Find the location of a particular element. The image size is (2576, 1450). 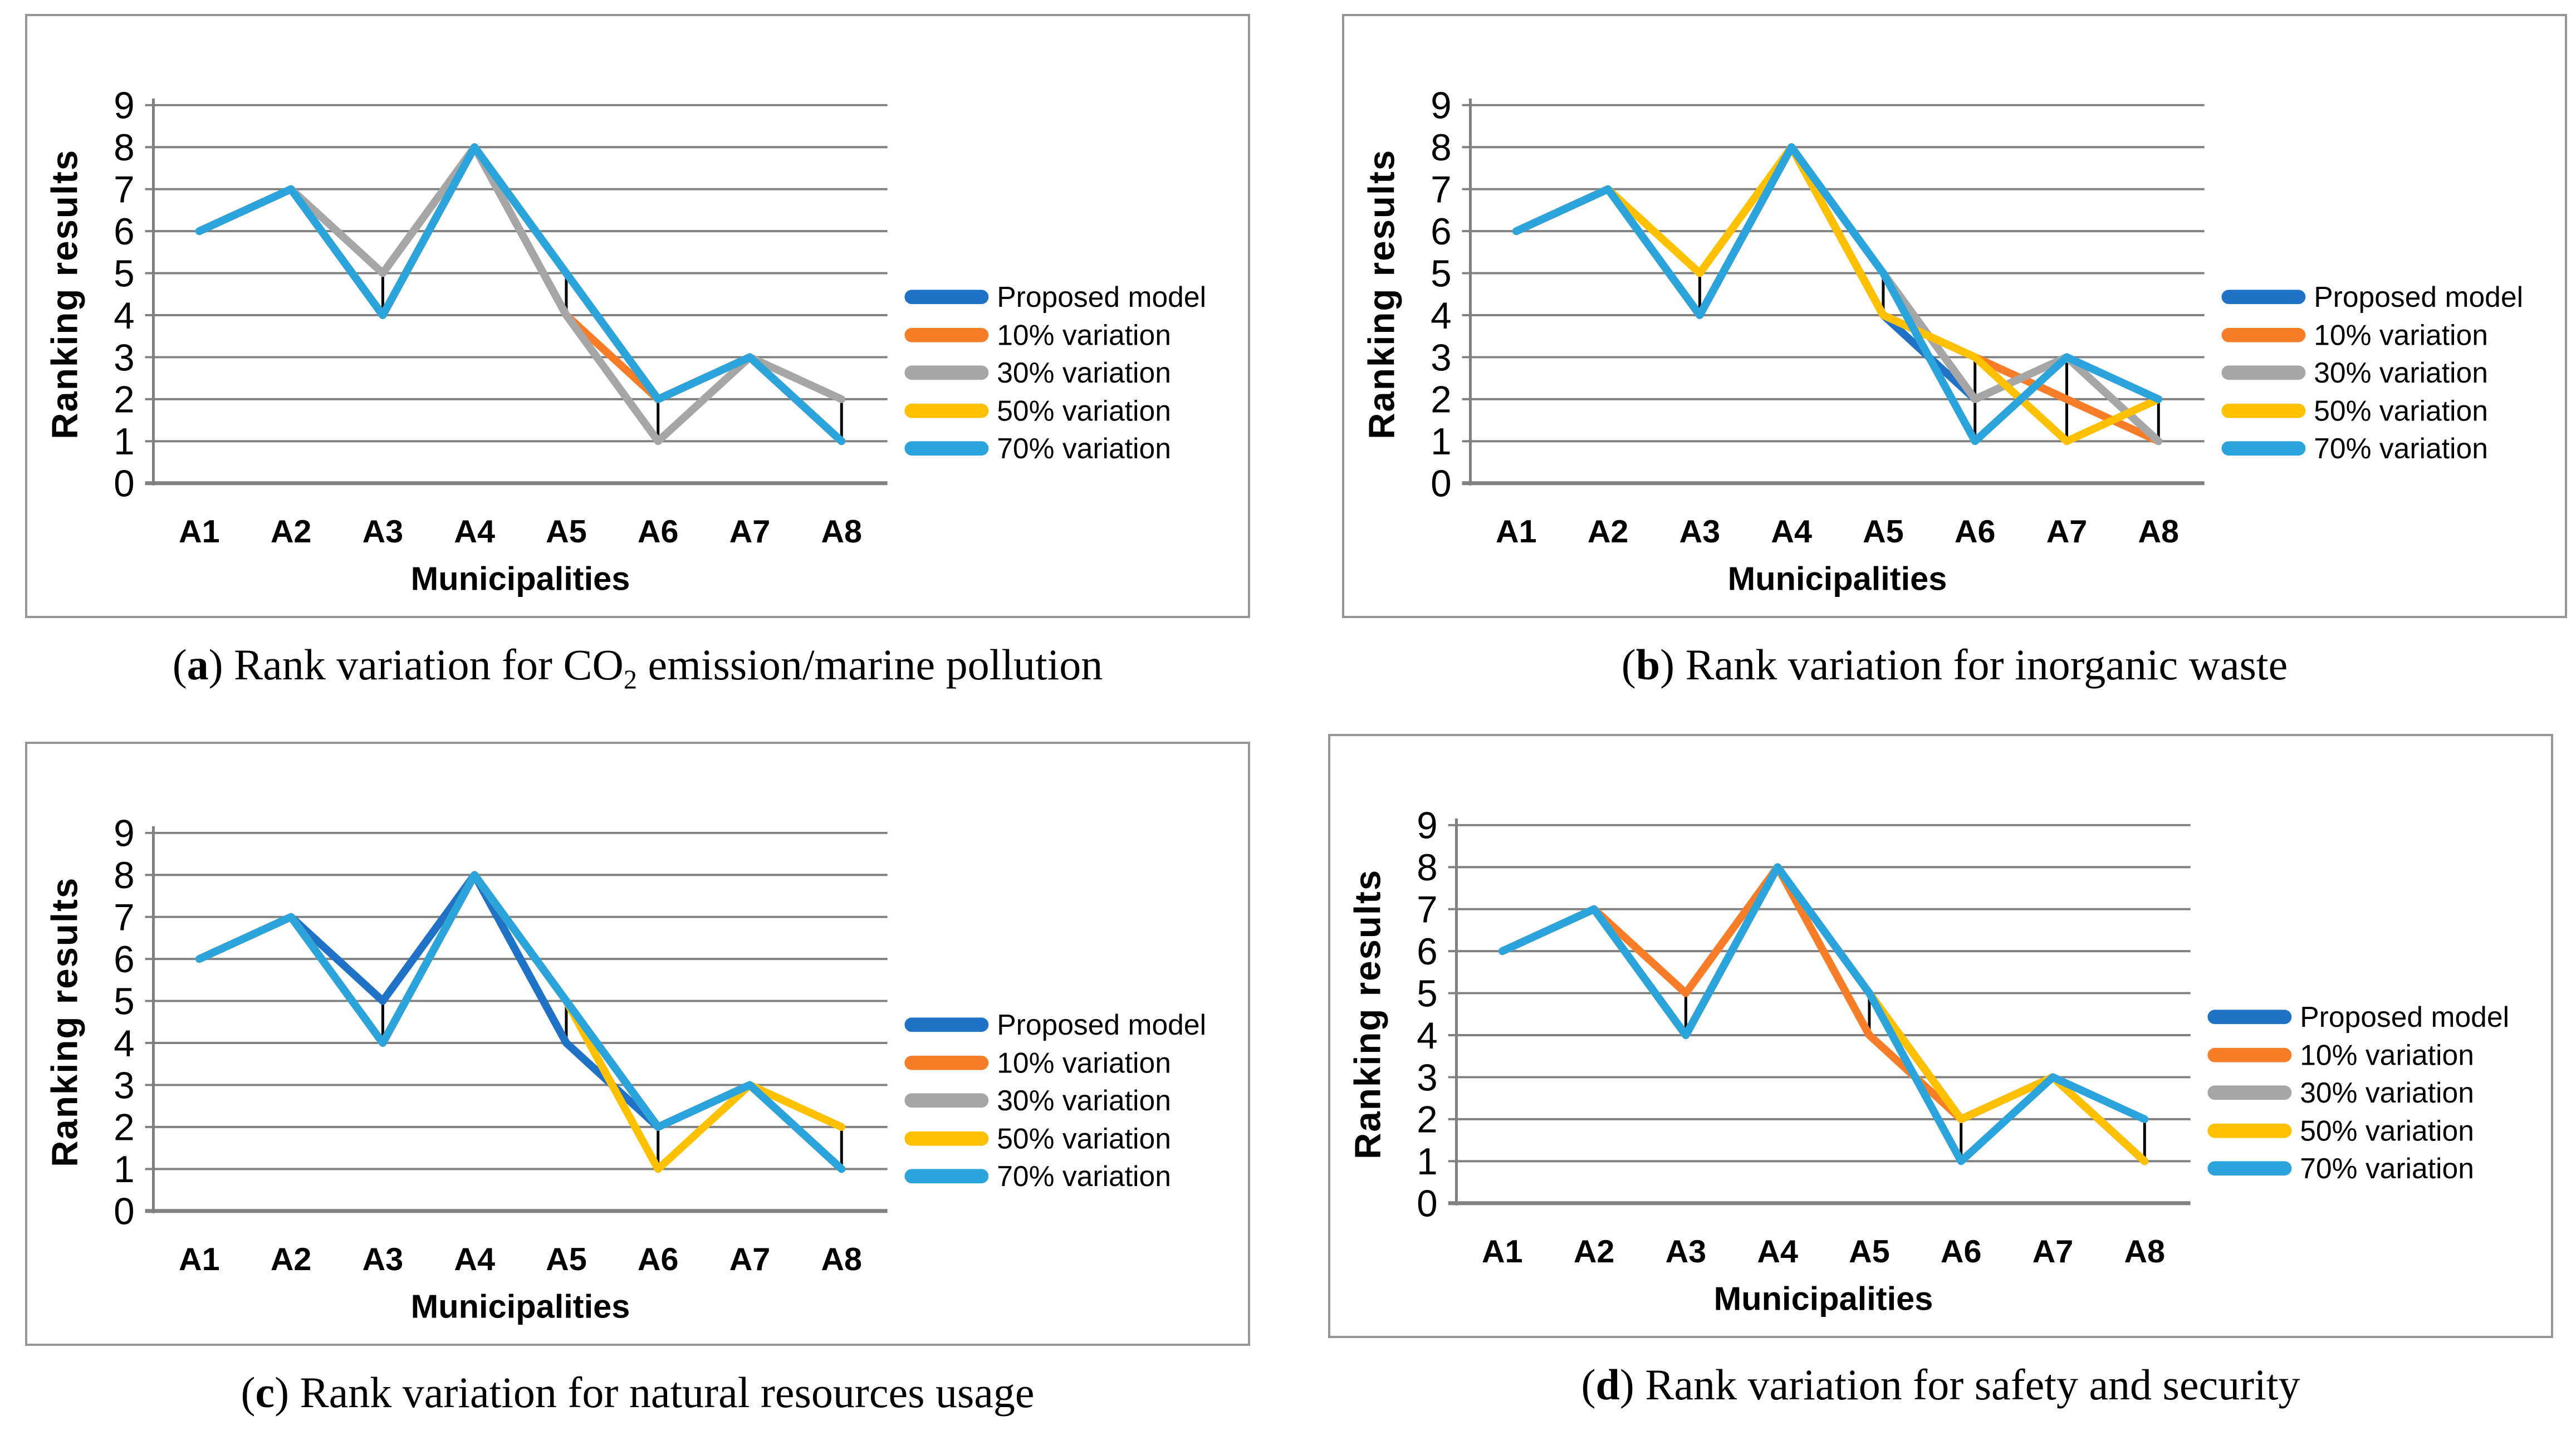

caption-text: emission/marine pollution is located at coordinates (870, 664).